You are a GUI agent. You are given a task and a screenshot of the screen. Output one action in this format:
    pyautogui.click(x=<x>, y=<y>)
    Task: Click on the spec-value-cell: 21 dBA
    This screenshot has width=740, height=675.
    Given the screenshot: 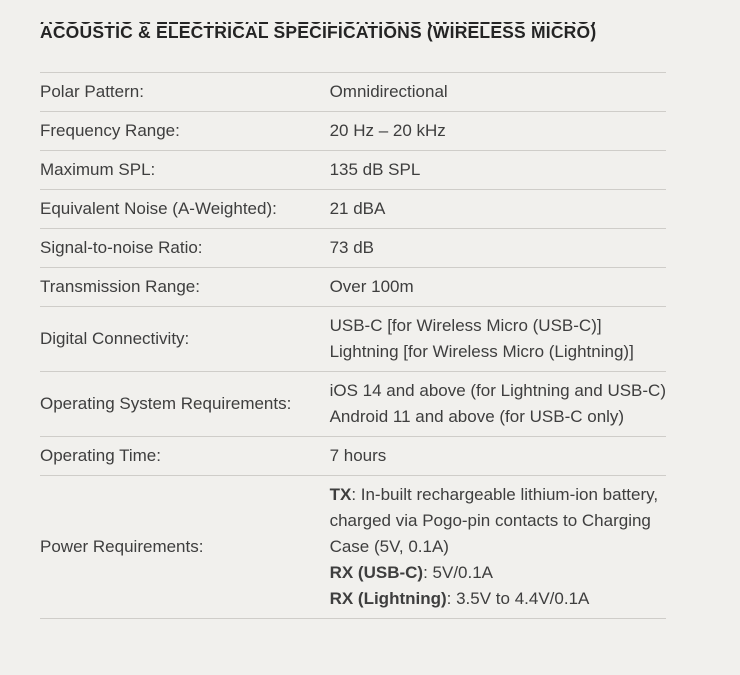 What is the action you would take?
    pyautogui.click(x=498, y=209)
    